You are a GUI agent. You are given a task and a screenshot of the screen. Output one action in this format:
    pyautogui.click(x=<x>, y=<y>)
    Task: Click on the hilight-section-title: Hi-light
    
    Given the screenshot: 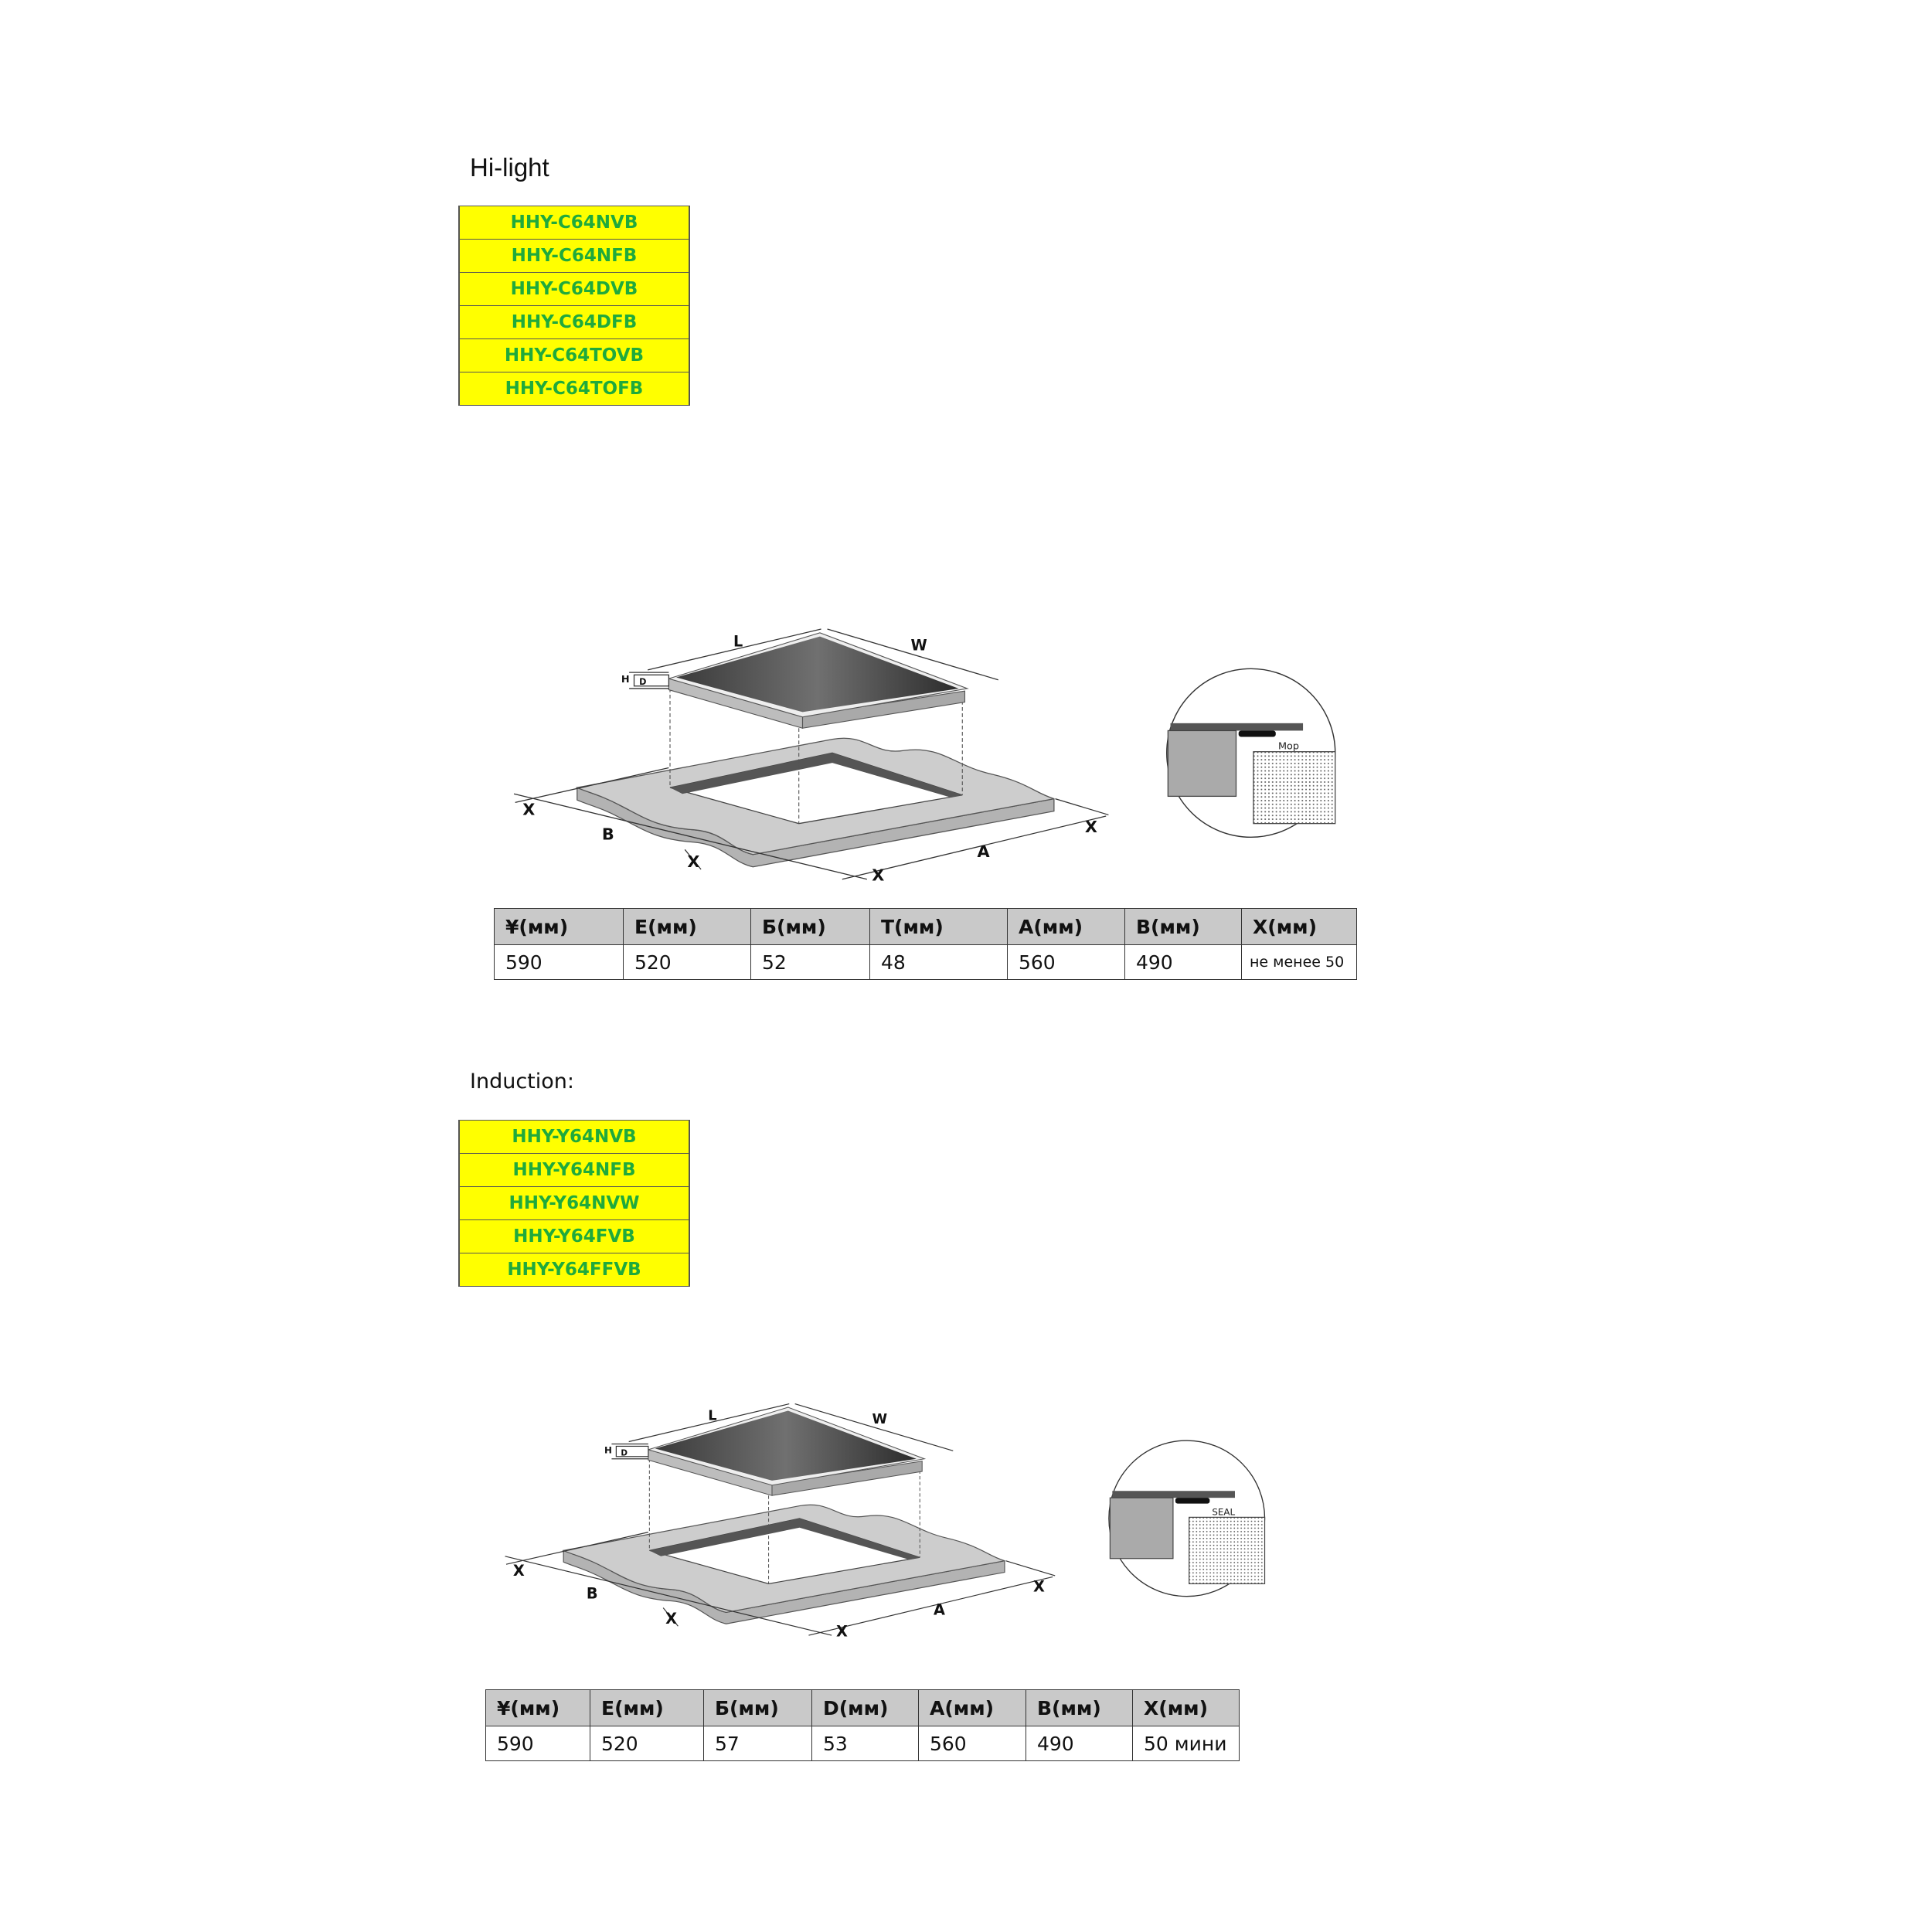 What is the action you would take?
    pyautogui.click(x=510, y=168)
    